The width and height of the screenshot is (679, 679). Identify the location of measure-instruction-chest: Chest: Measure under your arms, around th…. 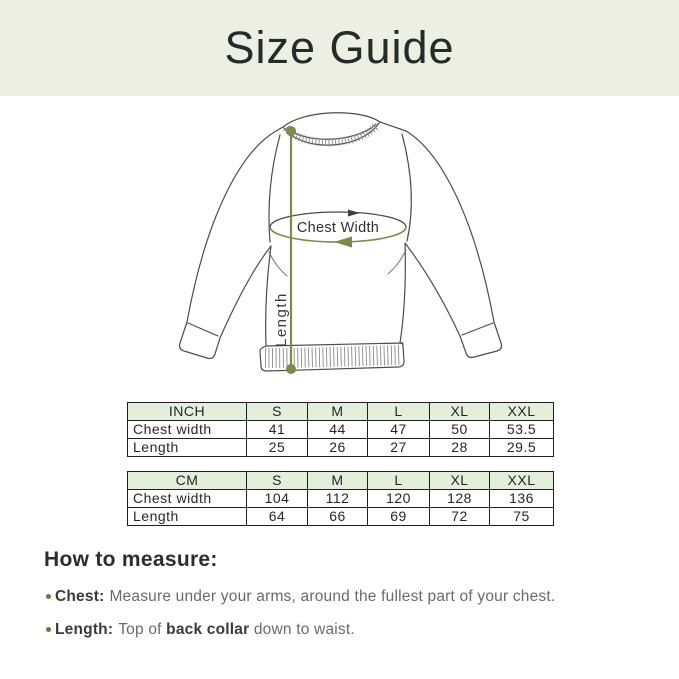
(300, 597).